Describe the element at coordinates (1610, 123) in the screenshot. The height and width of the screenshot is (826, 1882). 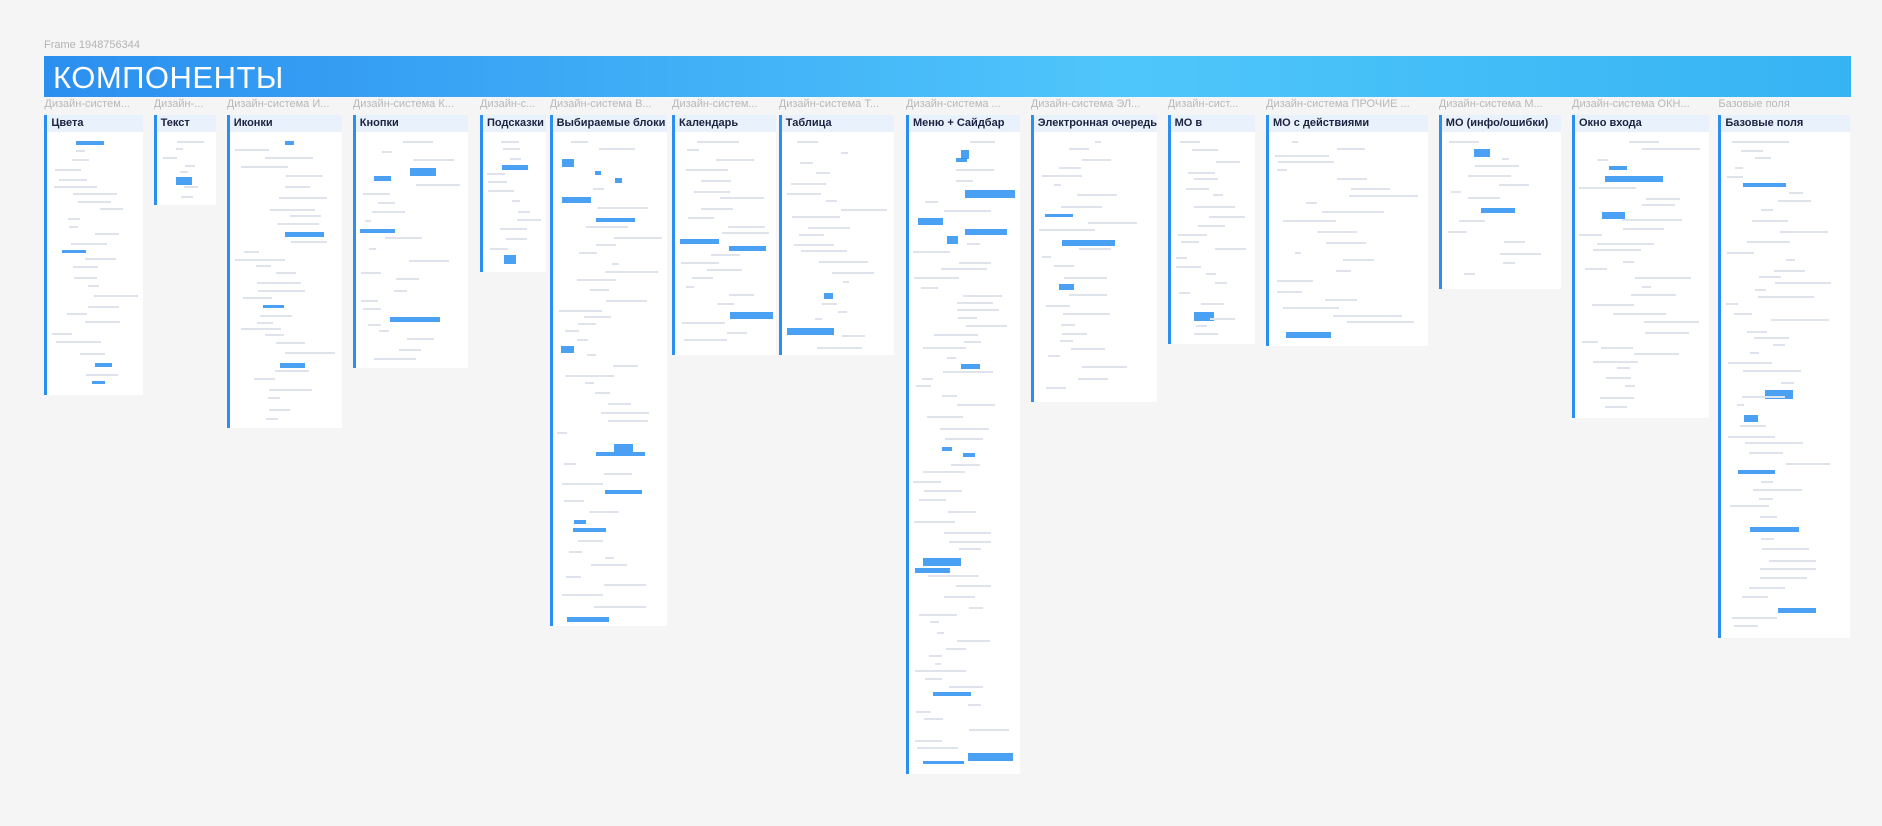
I see `panel-title: Окно входа` at that location.